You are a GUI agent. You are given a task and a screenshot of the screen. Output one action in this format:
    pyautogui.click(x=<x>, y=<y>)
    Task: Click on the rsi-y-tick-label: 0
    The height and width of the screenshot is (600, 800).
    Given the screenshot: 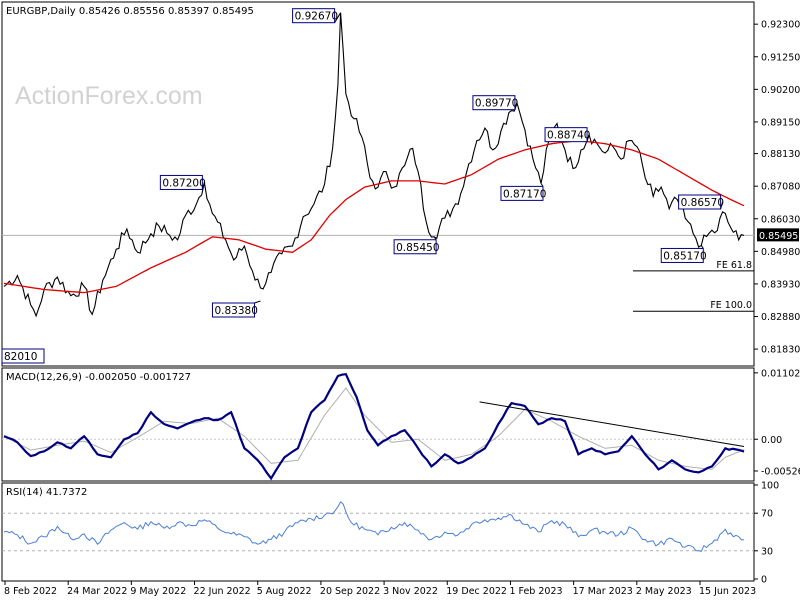 What is the action you would take?
    pyautogui.click(x=764, y=580)
    